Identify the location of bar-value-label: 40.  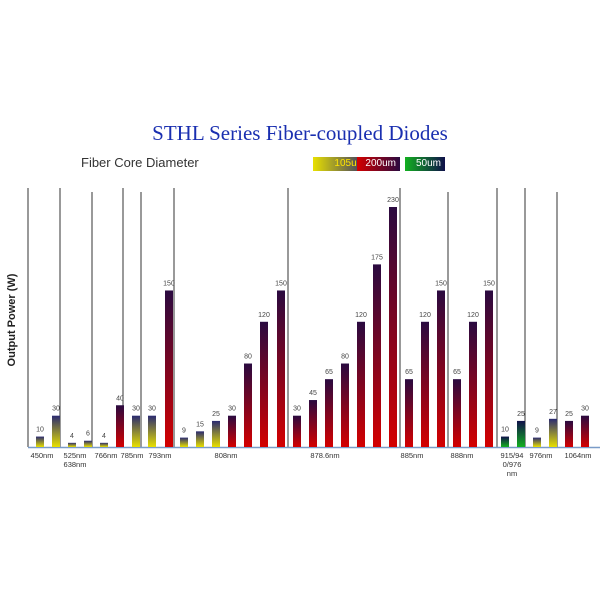
(120, 398).